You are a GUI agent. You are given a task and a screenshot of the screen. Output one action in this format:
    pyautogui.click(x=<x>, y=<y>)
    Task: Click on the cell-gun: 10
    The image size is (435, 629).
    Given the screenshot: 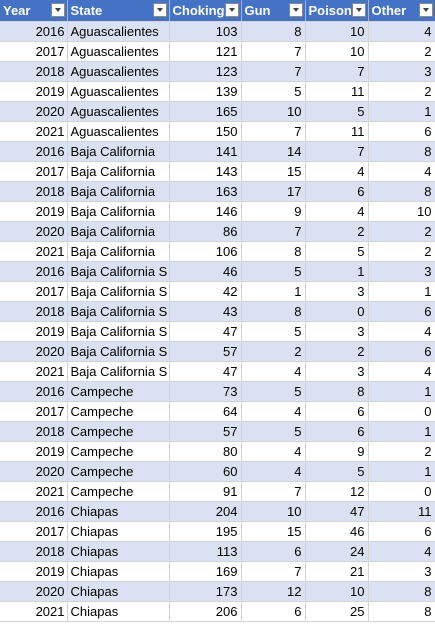 What is the action you would take?
    pyautogui.click(x=273, y=511)
    